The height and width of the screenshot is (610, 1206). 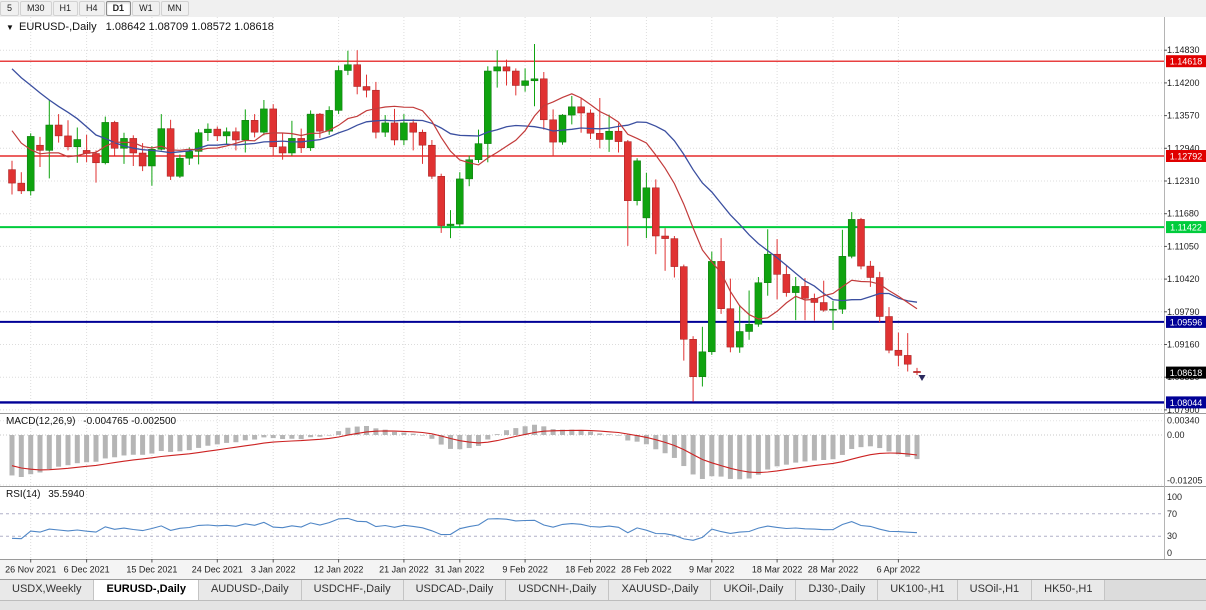 What do you see at coordinates (995, 590) in the screenshot?
I see `tab-usoil-h1: USOil-,H1` at bounding box center [995, 590].